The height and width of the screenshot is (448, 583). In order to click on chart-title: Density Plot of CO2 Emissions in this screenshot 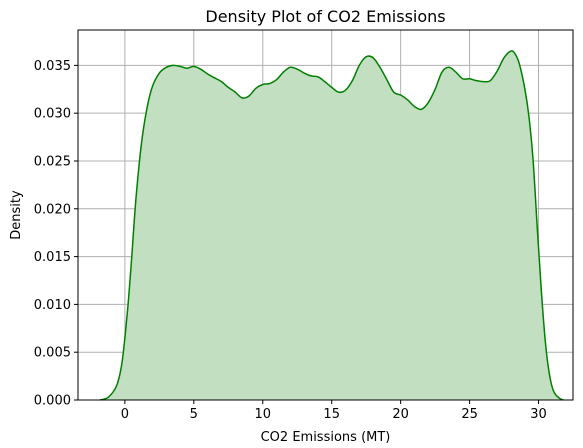, I will do `click(325, 16)`.